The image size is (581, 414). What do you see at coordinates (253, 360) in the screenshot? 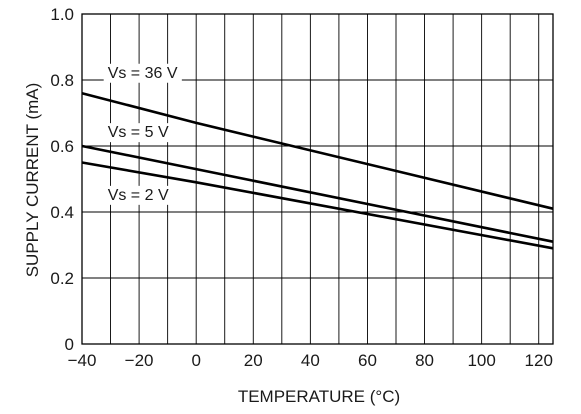
I see `x-tick-label: 20` at bounding box center [253, 360].